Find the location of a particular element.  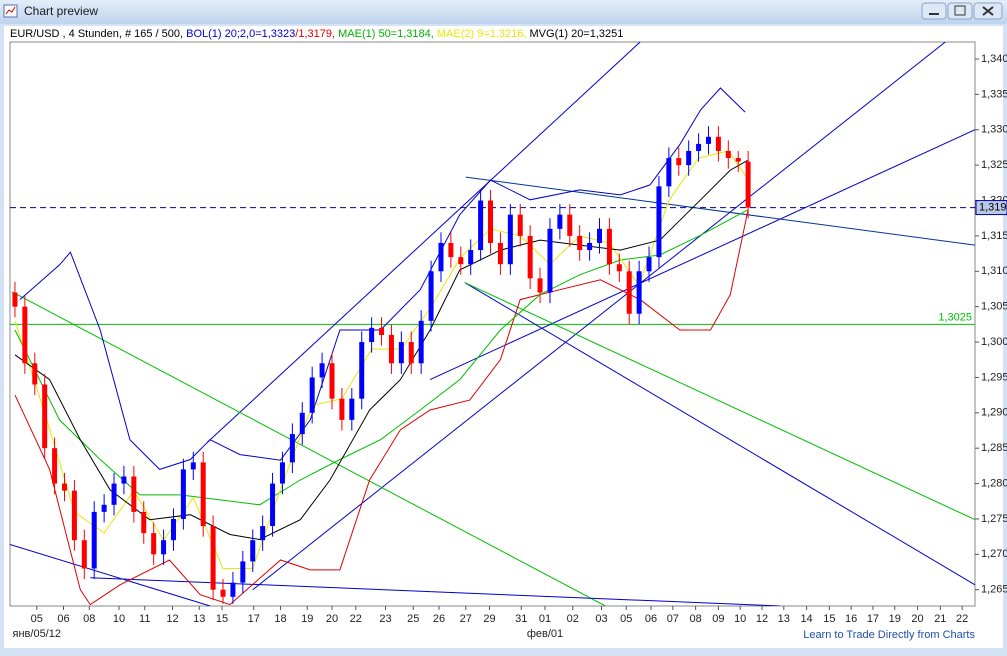

x-tick-label: 07 is located at coordinates (673, 619).